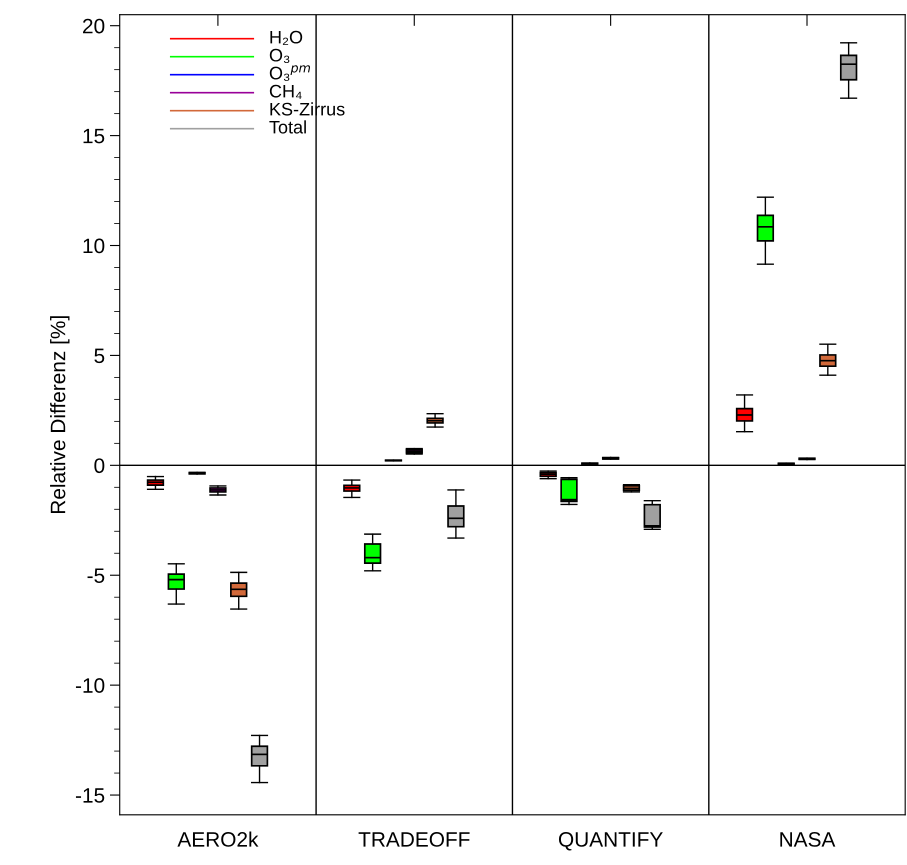  I want to click on y-tick-label: 0, so click(99, 466).